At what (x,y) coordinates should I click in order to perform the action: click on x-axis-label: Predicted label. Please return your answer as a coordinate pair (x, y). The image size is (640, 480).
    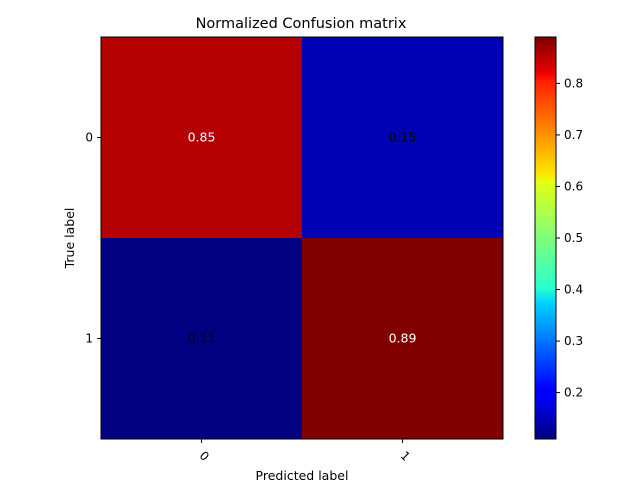
    Looking at the image, I should click on (302, 474).